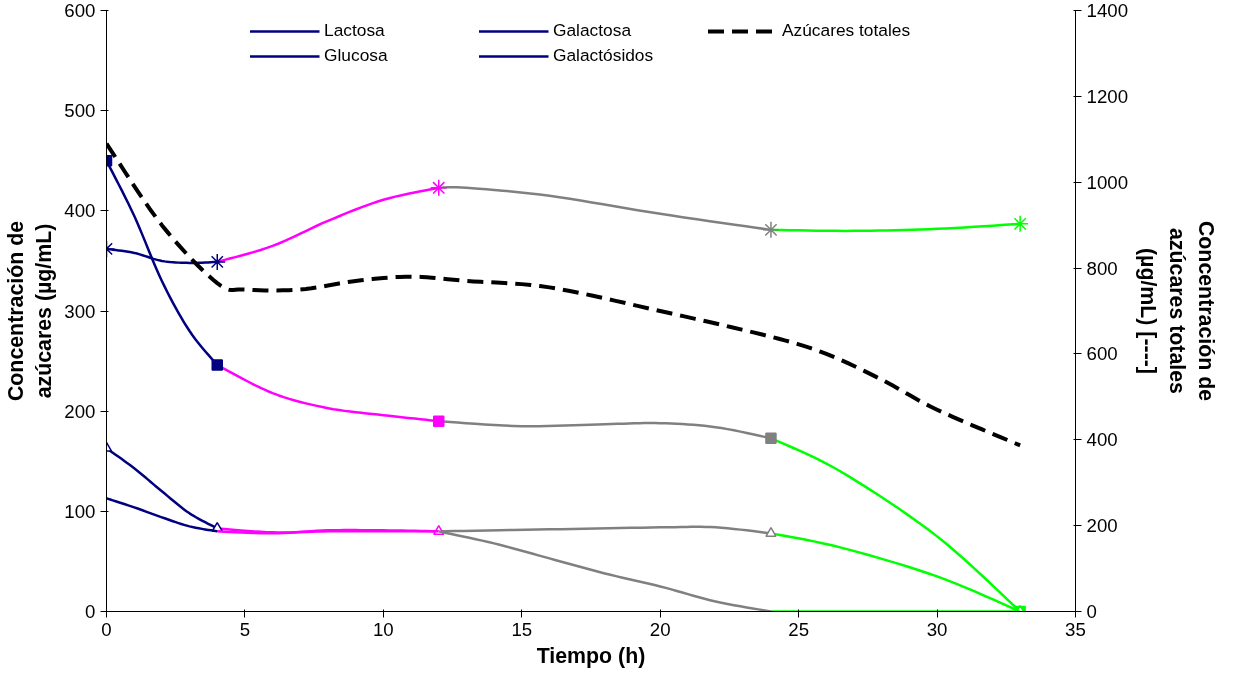  Describe the element at coordinates (593, 30) in the screenshot. I see `legend-label: Galactosa` at that location.